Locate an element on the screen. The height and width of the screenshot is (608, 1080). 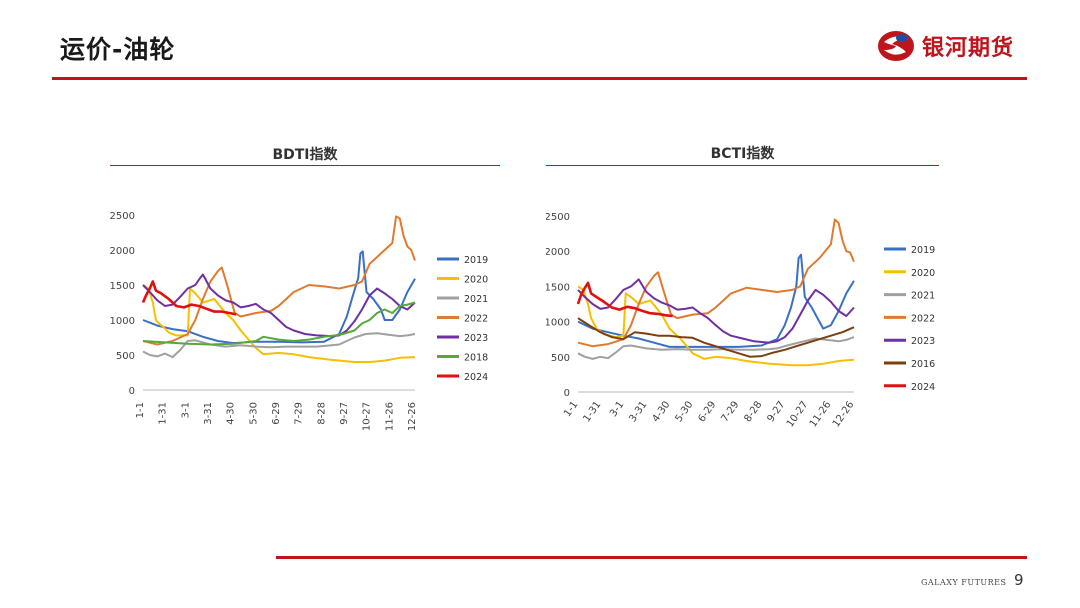
slide-title: 运价-油轮 is located at coordinates (118, 49).